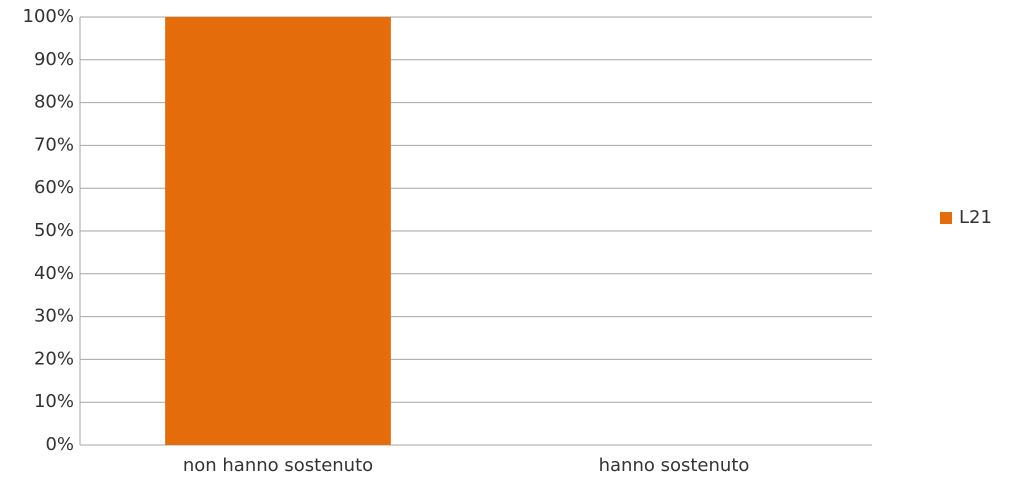  I want to click on legend-swatch, so click(946, 218).